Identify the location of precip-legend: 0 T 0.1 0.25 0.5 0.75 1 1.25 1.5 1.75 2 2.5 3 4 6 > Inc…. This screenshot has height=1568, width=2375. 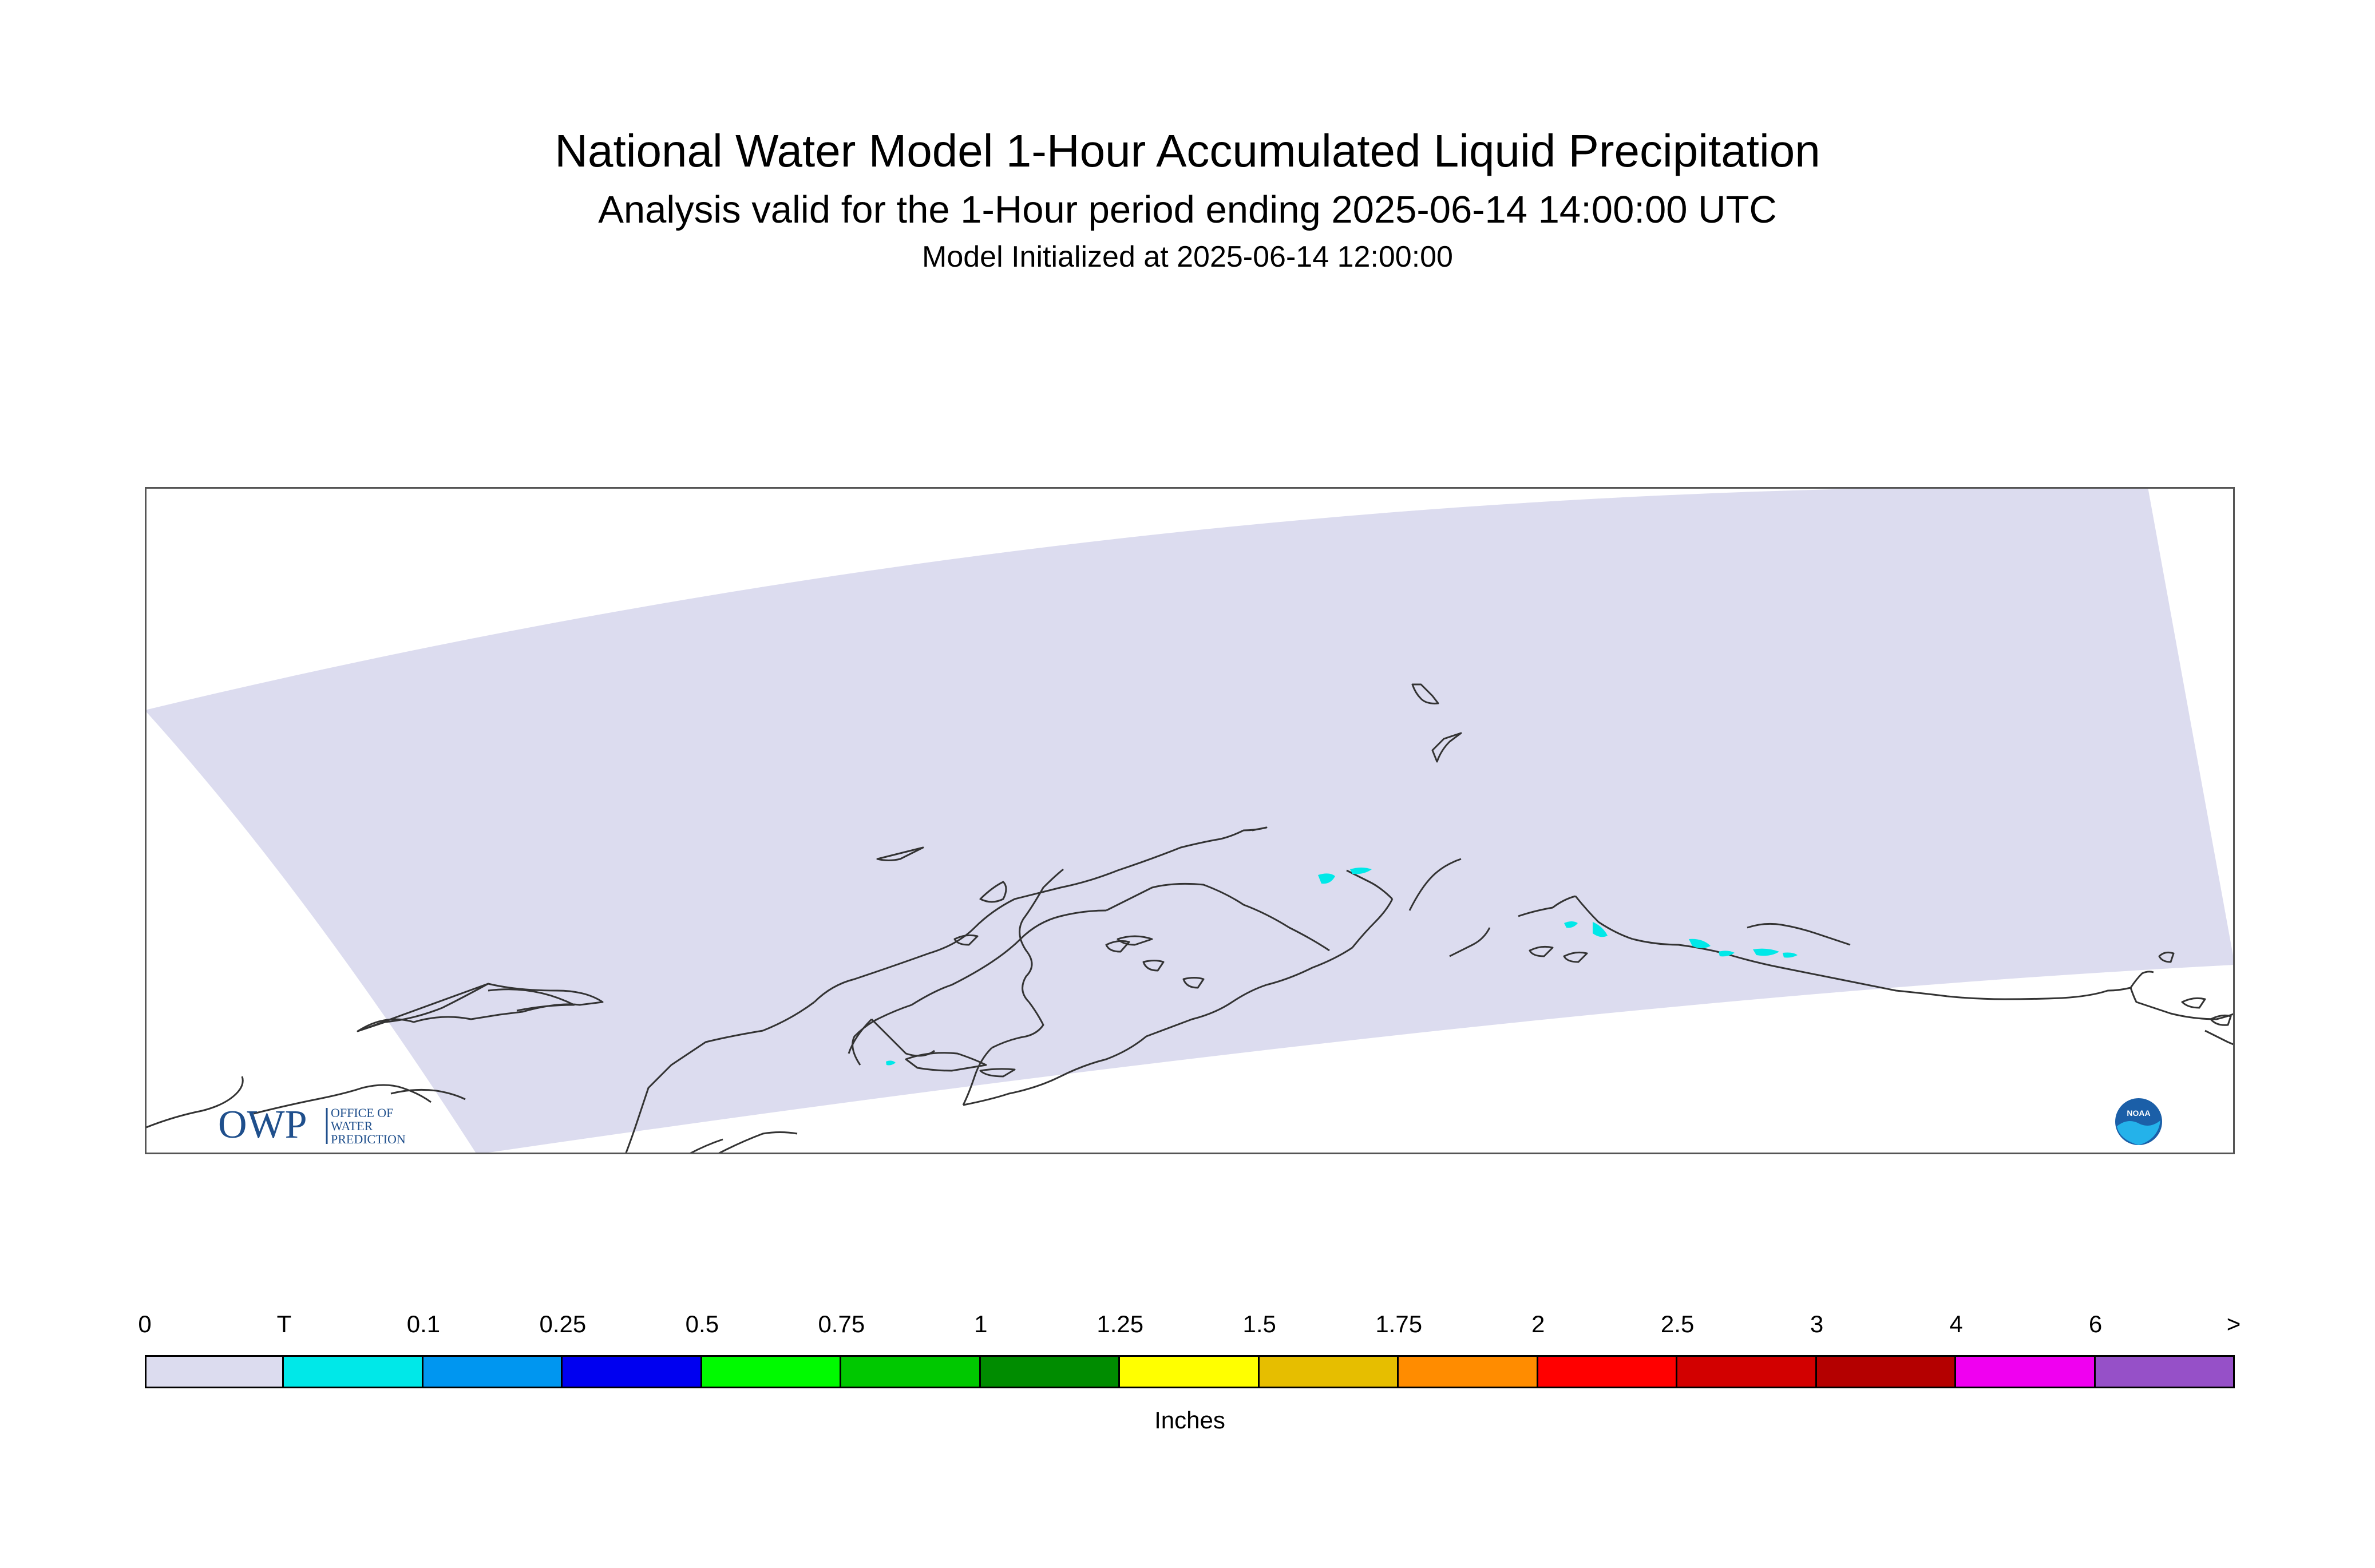
(1189, 1379).